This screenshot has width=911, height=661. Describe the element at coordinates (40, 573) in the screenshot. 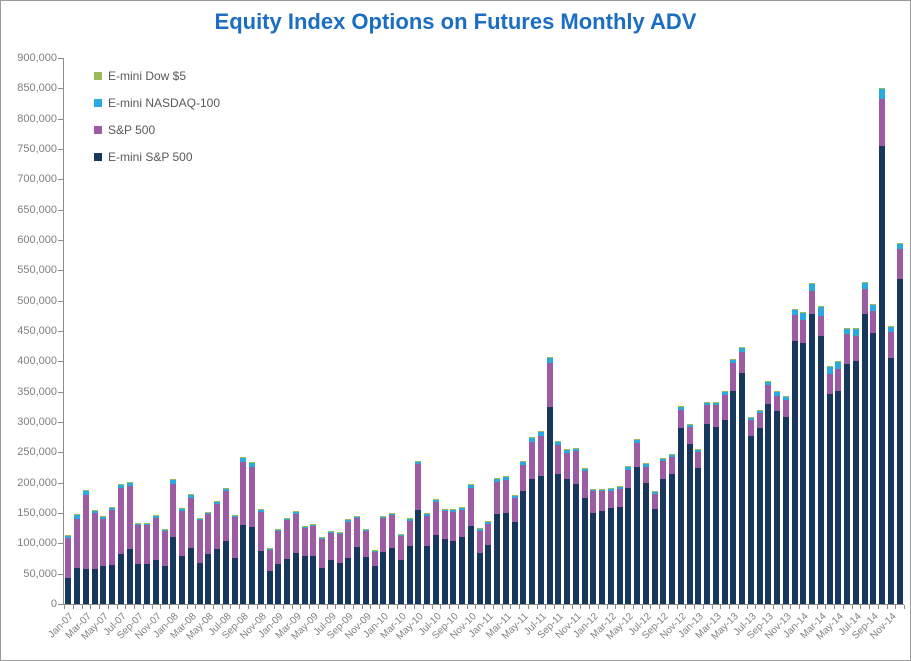

I see `y-axis-tick-label: 50,000` at that location.